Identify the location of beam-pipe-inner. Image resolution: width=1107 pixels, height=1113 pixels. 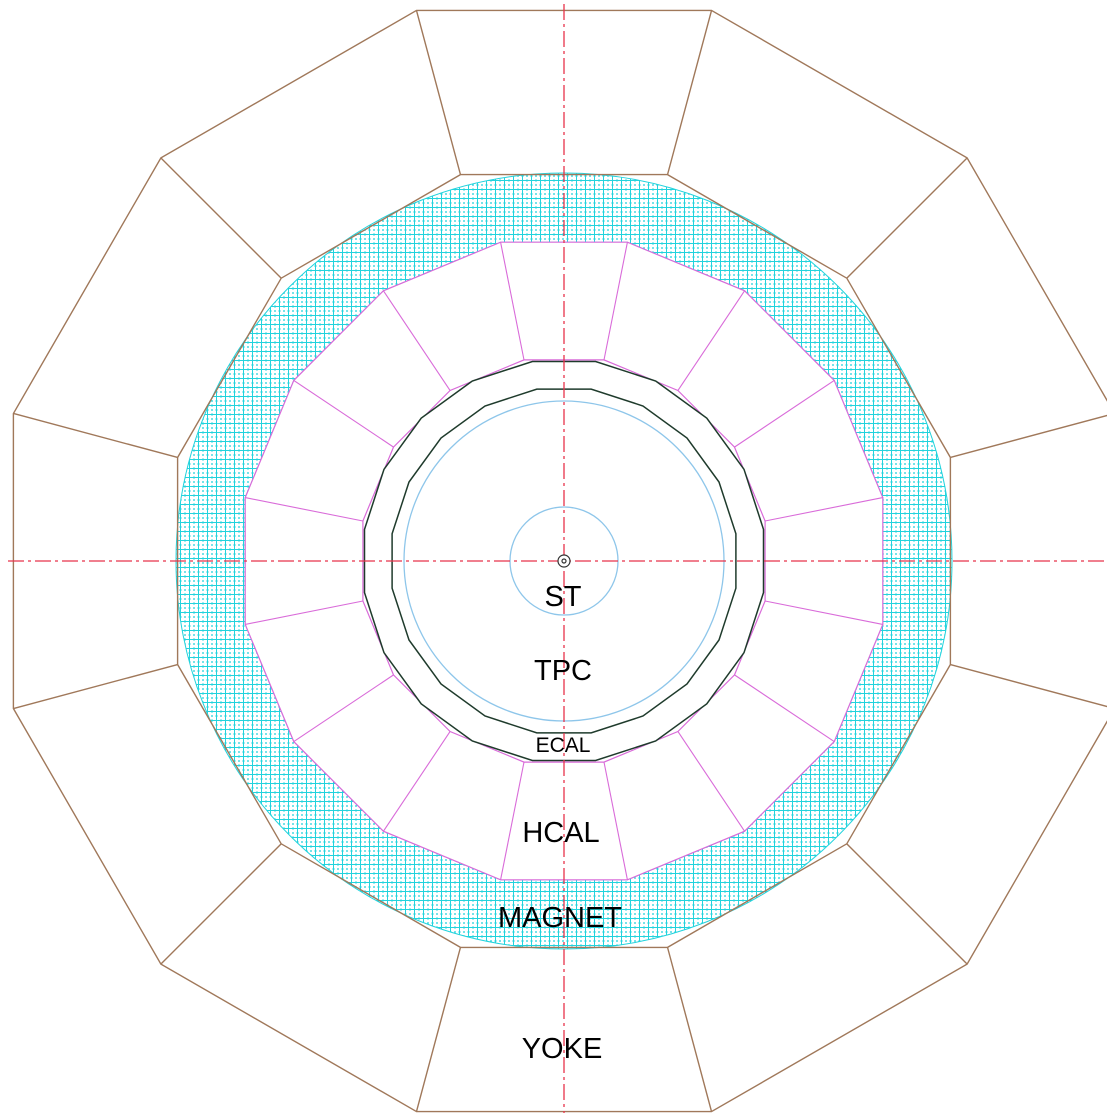
(564, 561).